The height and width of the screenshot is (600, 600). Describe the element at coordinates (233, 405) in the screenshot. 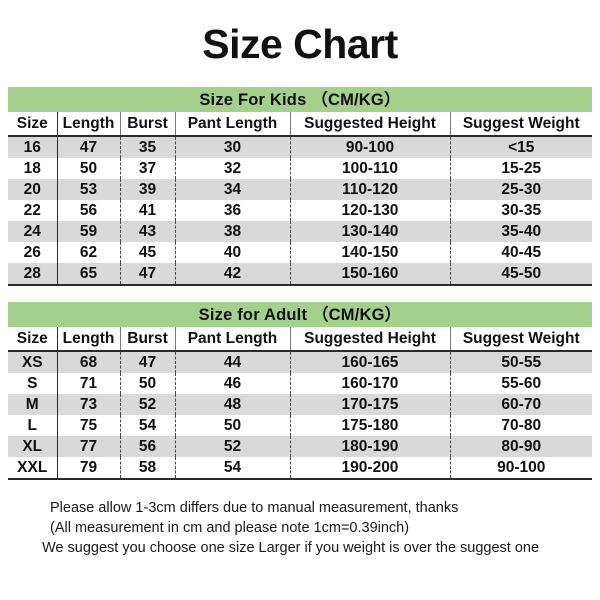

I see `adult-cell-pant-length: 48` at that location.